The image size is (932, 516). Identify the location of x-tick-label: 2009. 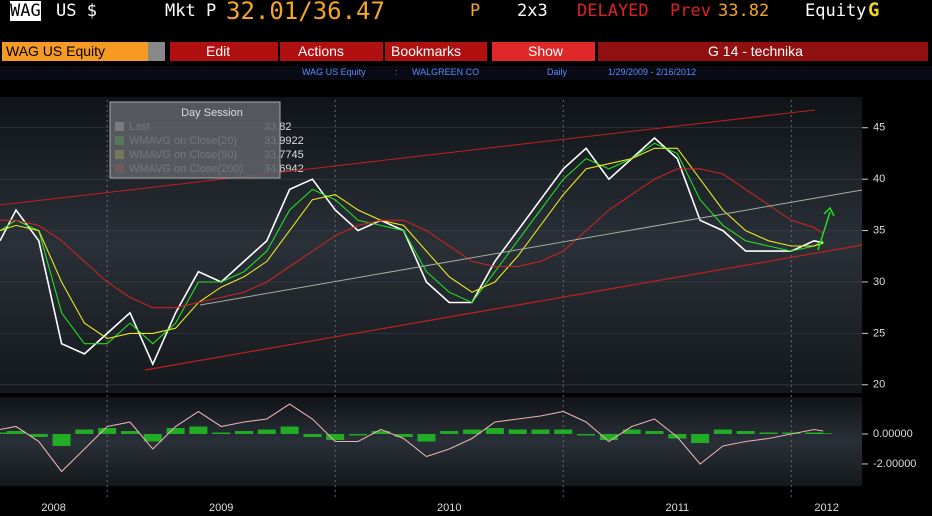
(221, 508).